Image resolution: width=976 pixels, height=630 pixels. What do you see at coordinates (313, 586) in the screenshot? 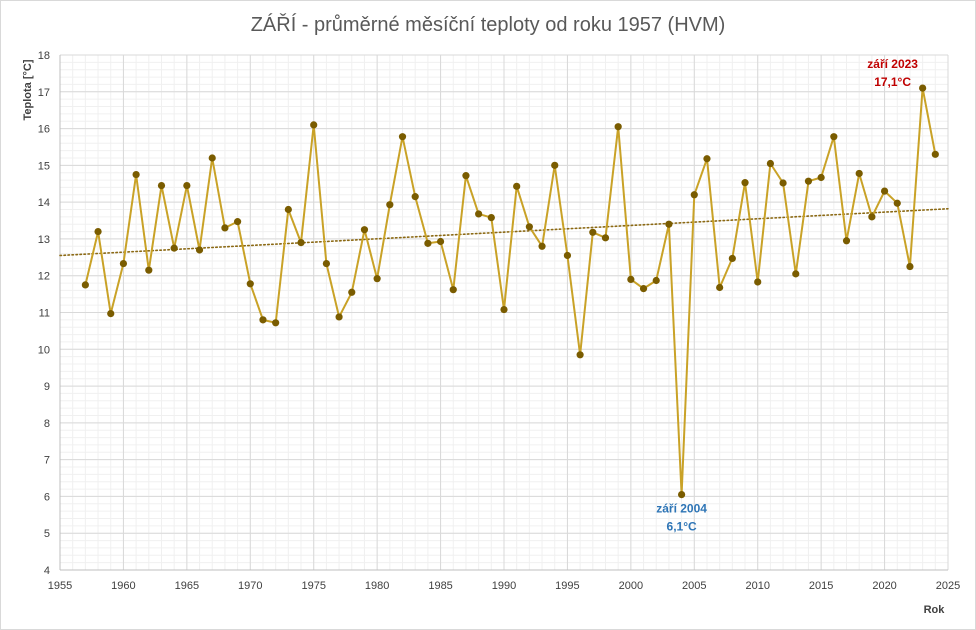
I see `x-tick-label: 1975` at bounding box center [313, 586].